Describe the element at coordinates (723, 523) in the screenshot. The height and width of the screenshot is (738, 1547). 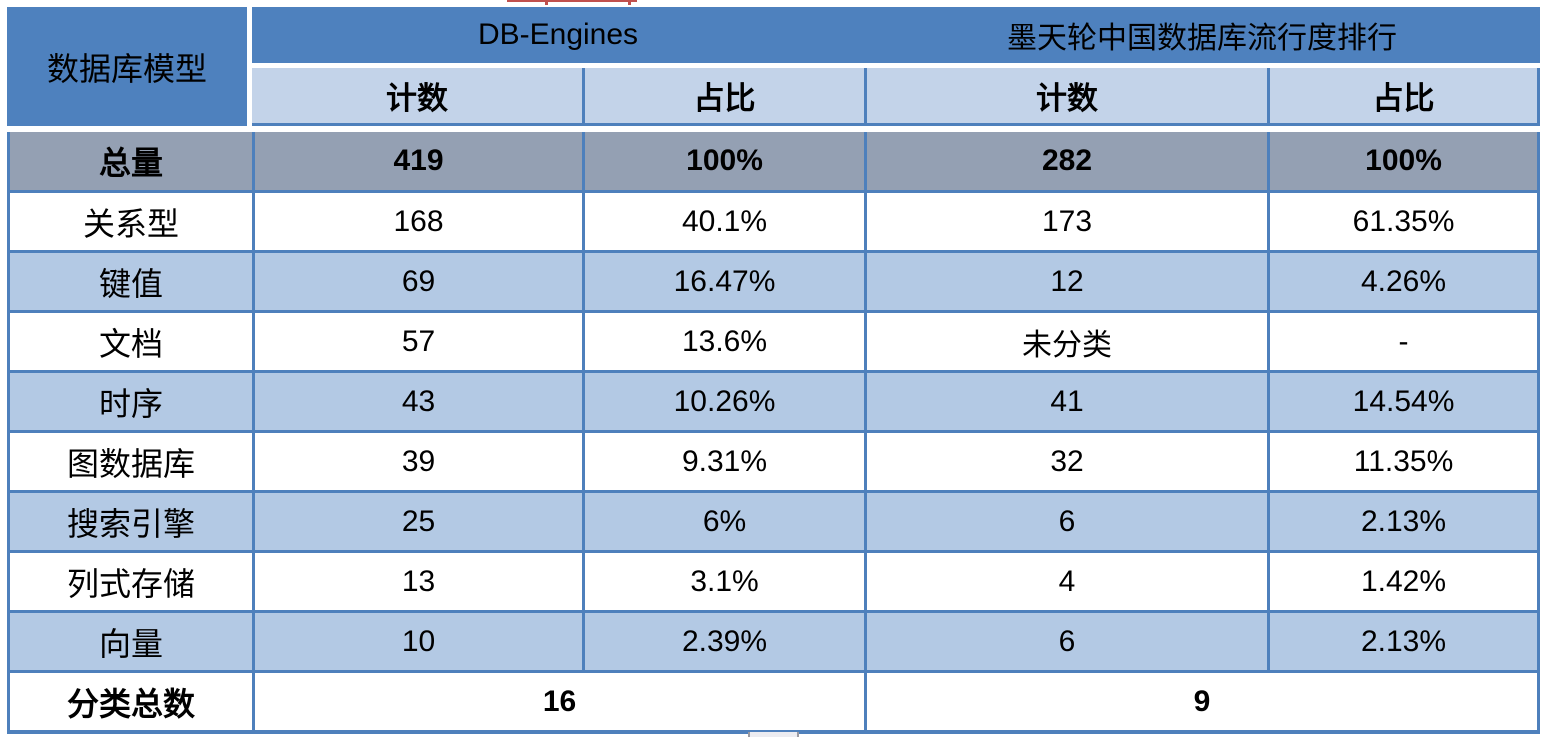
I see `value-cell: 6%` at that location.